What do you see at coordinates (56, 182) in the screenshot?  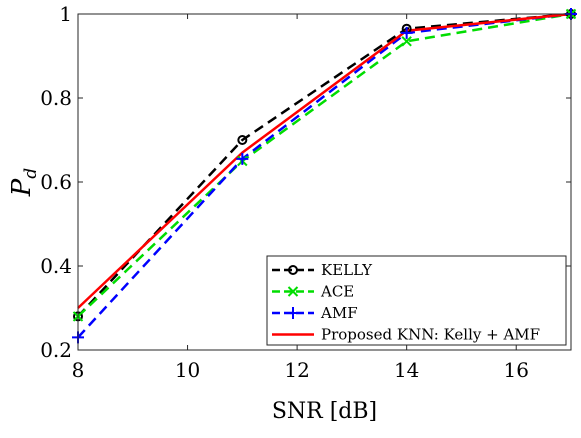 I see `y-tick-label: 0.6` at bounding box center [56, 182].